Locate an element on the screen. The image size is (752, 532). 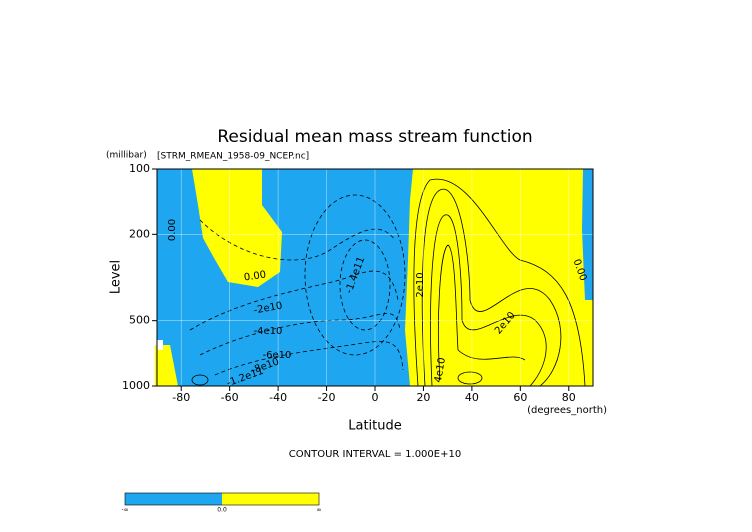
x-tick-label: -60 is located at coordinates (230, 397).